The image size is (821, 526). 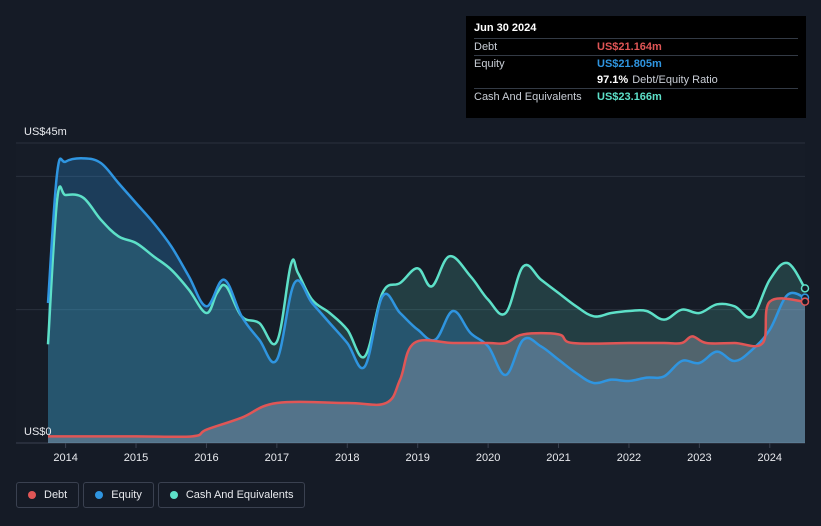 I want to click on tooltip-row-debt: Debt US$21.164m, so click(x=636, y=46).